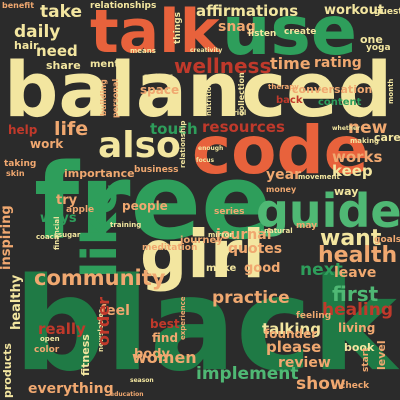 The width and height of the screenshot is (400, 400). I want to click on word-whether: whether, so click(346, 128).